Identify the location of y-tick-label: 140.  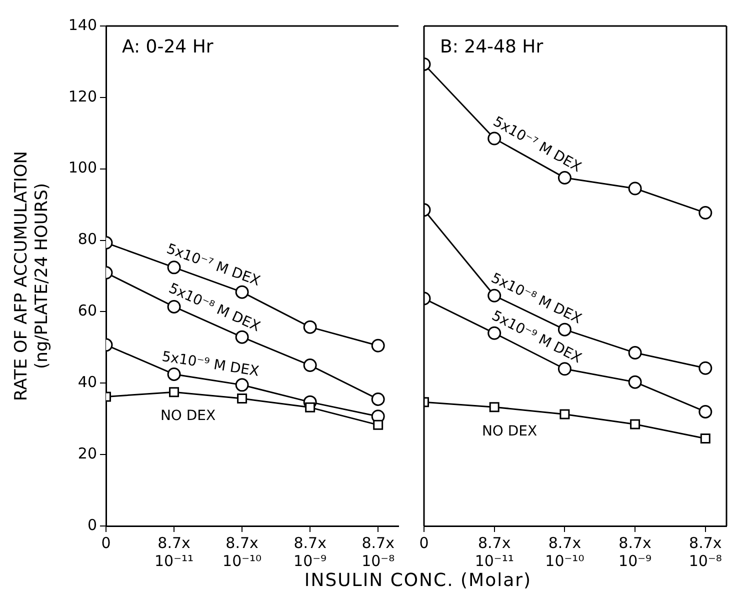
(82, 25).